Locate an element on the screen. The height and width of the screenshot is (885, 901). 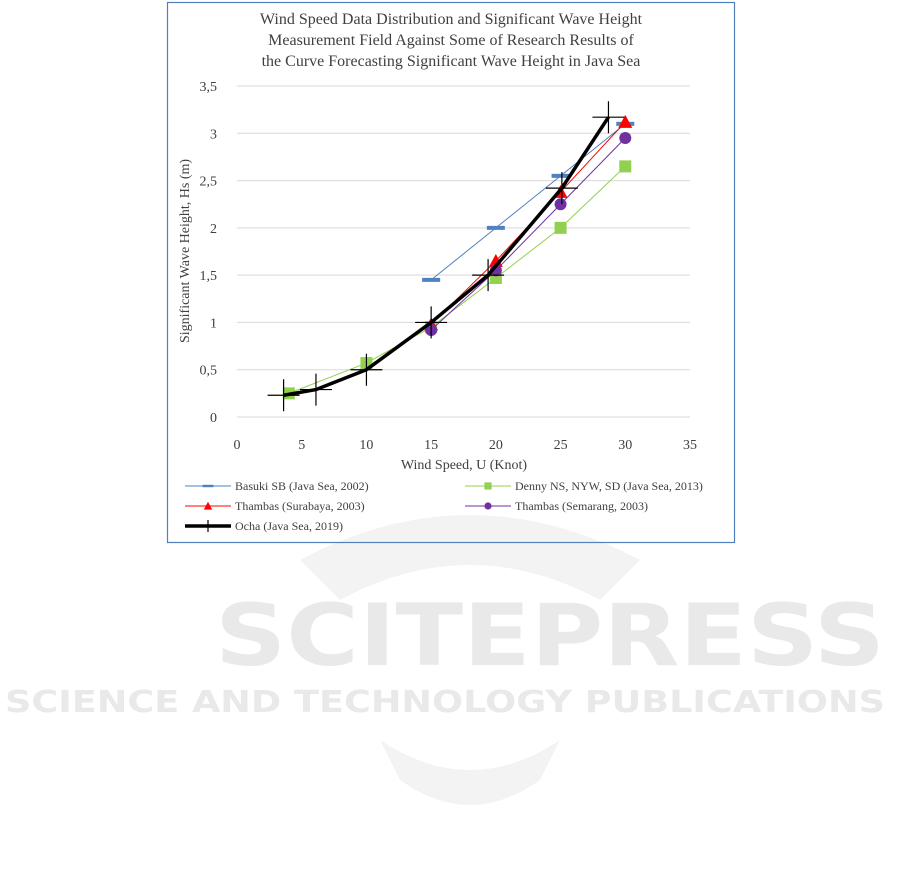
x-tick-label: 5 is located at coordinates (301, 445).